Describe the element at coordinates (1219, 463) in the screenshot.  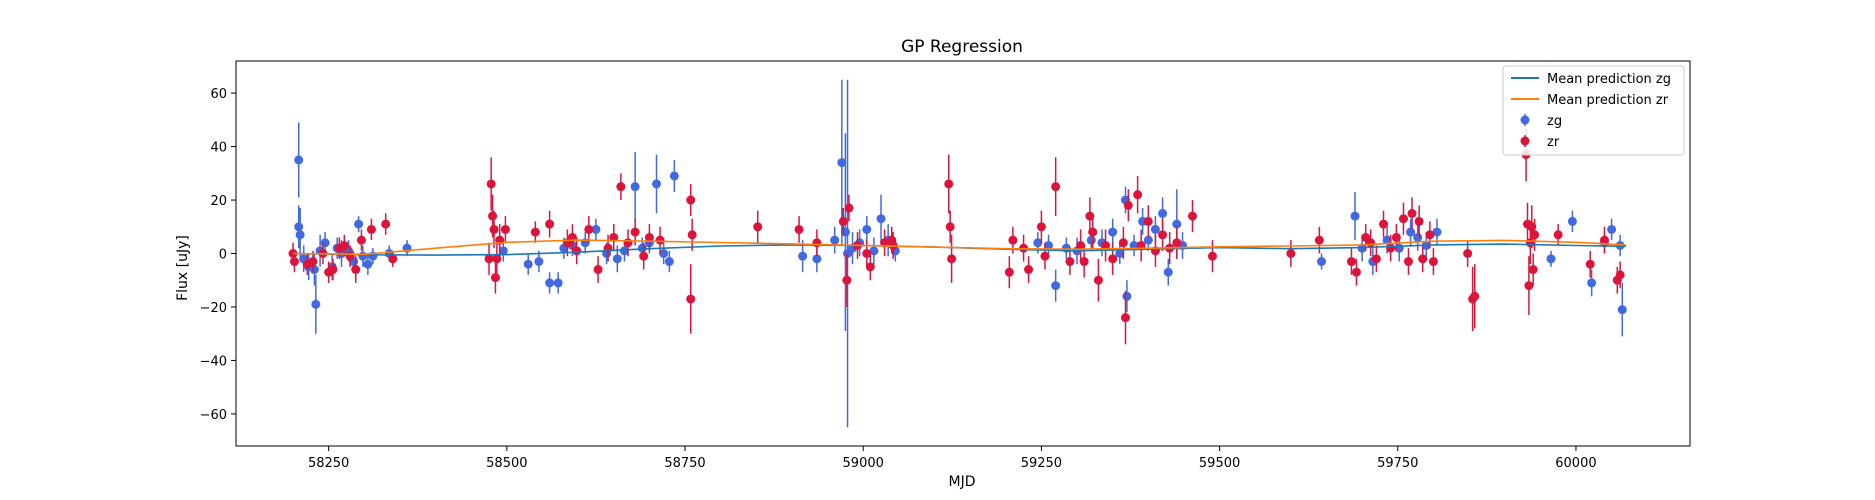
I see `x-tick-label: 59500` at that location.